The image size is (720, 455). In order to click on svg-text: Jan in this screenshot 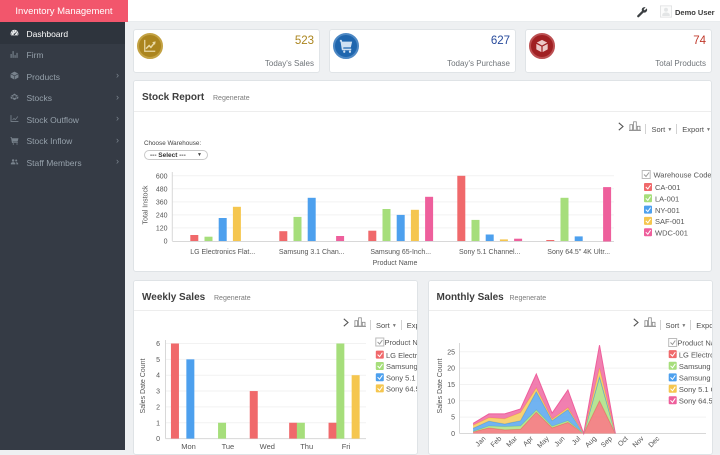, I will do `click(480, 441)`.